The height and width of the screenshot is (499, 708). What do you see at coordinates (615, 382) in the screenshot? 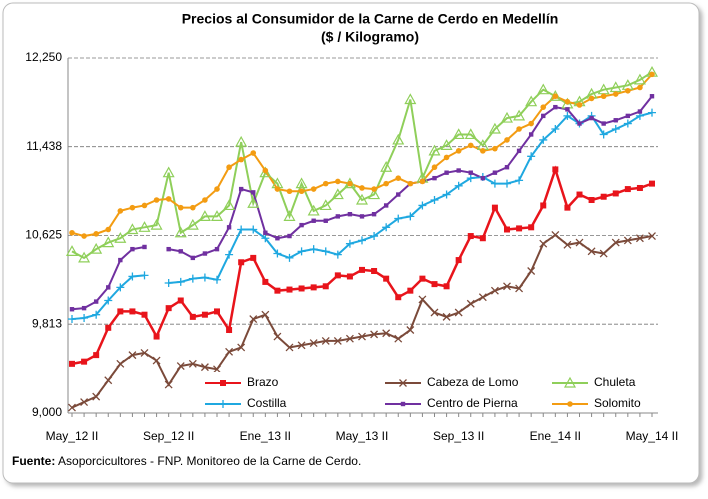
I see `legend-label: Chuleta` at bounding box center [615, 382].